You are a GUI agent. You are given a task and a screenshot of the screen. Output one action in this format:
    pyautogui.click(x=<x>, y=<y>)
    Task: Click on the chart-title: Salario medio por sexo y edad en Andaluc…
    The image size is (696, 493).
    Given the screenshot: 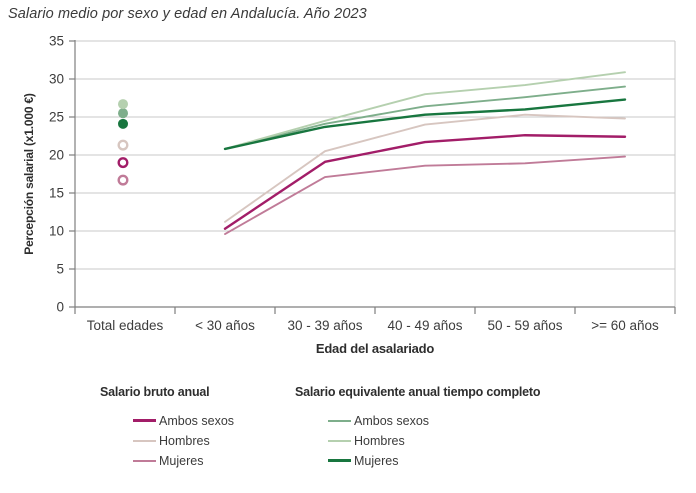 What is the action you would take?
    pyautogui.click(x=187, y=14)
    